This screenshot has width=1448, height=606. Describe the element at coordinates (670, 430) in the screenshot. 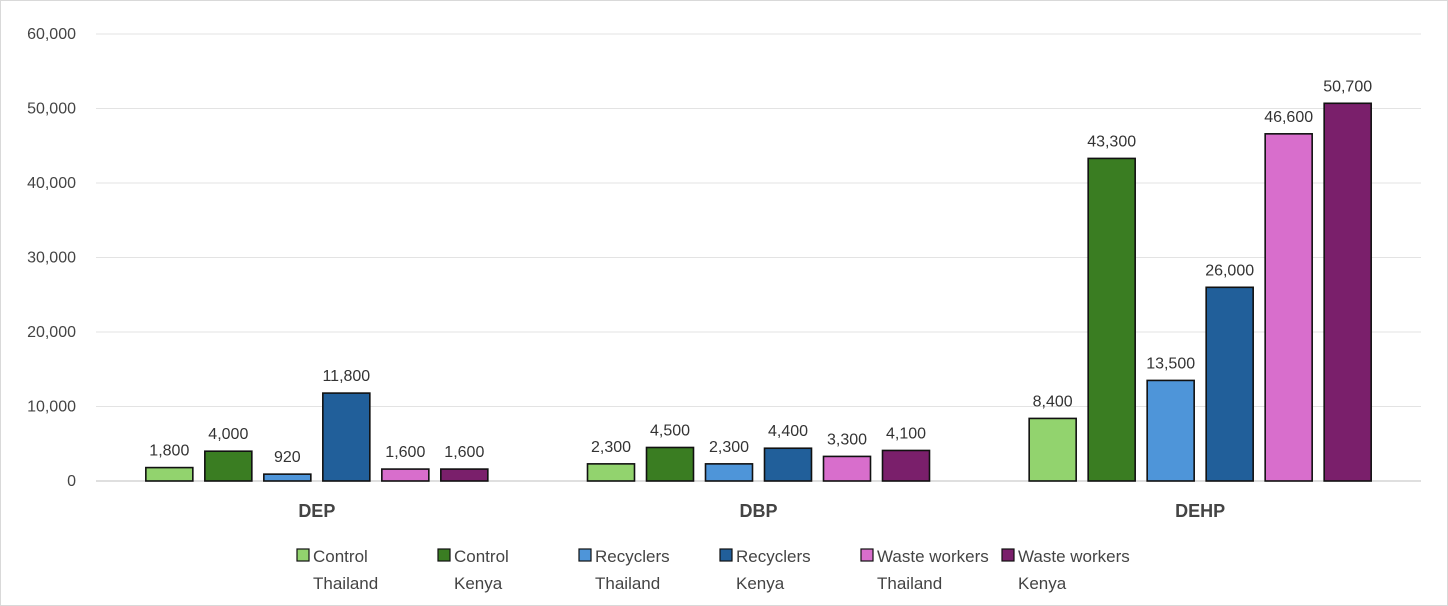

I see `data-label: 4,500` at that location.